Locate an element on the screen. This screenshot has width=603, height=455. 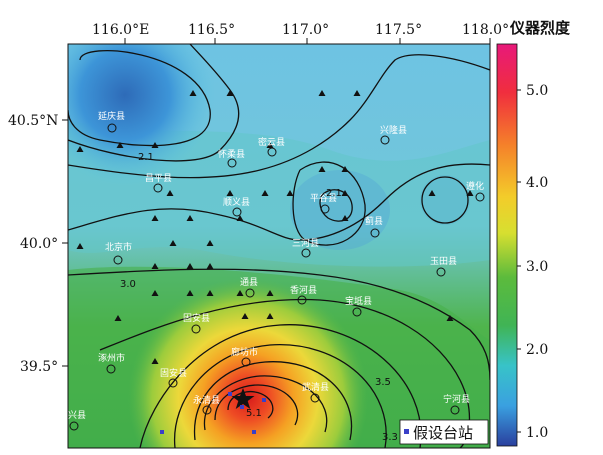
colorbar-tick-label: 1.0 is located at coordinates (537, 433).